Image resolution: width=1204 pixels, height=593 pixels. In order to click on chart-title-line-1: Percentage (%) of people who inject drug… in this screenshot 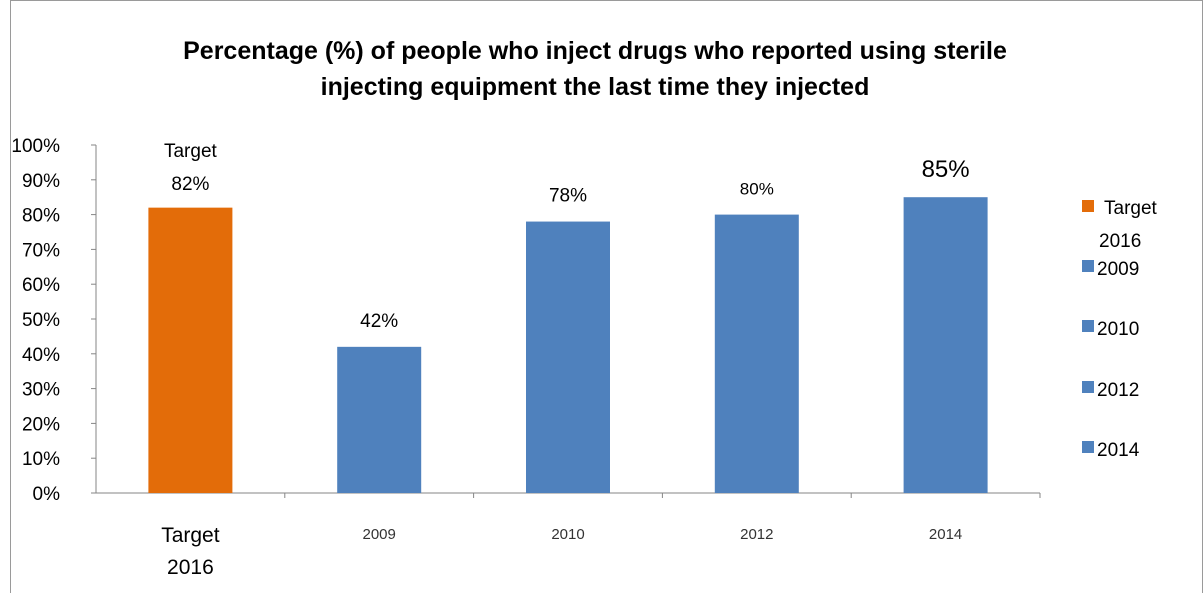, I will do `click(595, 51)`.